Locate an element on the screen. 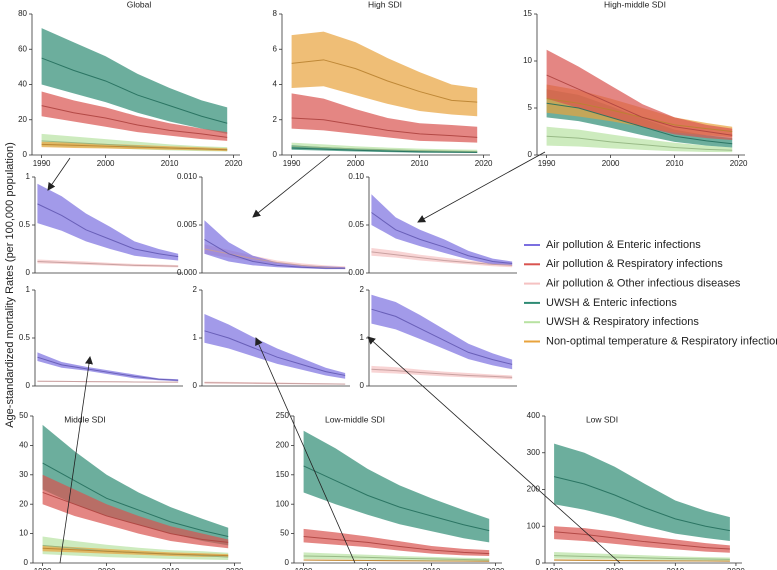  panel-title: Middle SDI is located at coordinates (85, 419).